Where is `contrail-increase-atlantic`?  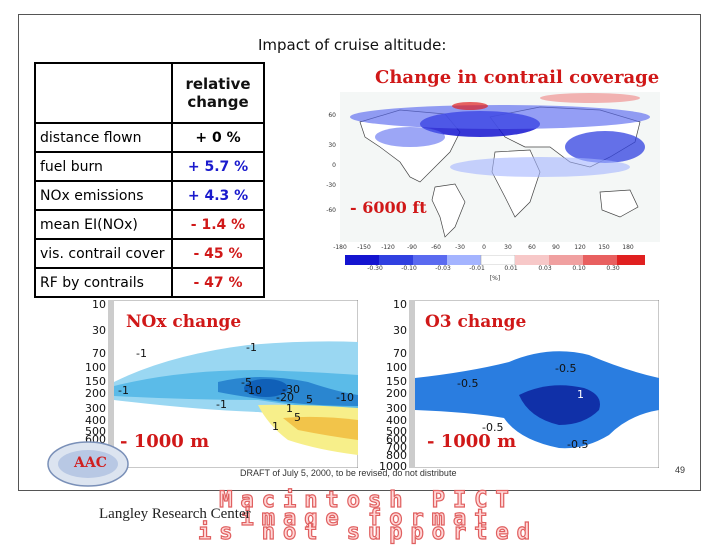 contrail-increase-atlantic is located at coordinates (470, 106).